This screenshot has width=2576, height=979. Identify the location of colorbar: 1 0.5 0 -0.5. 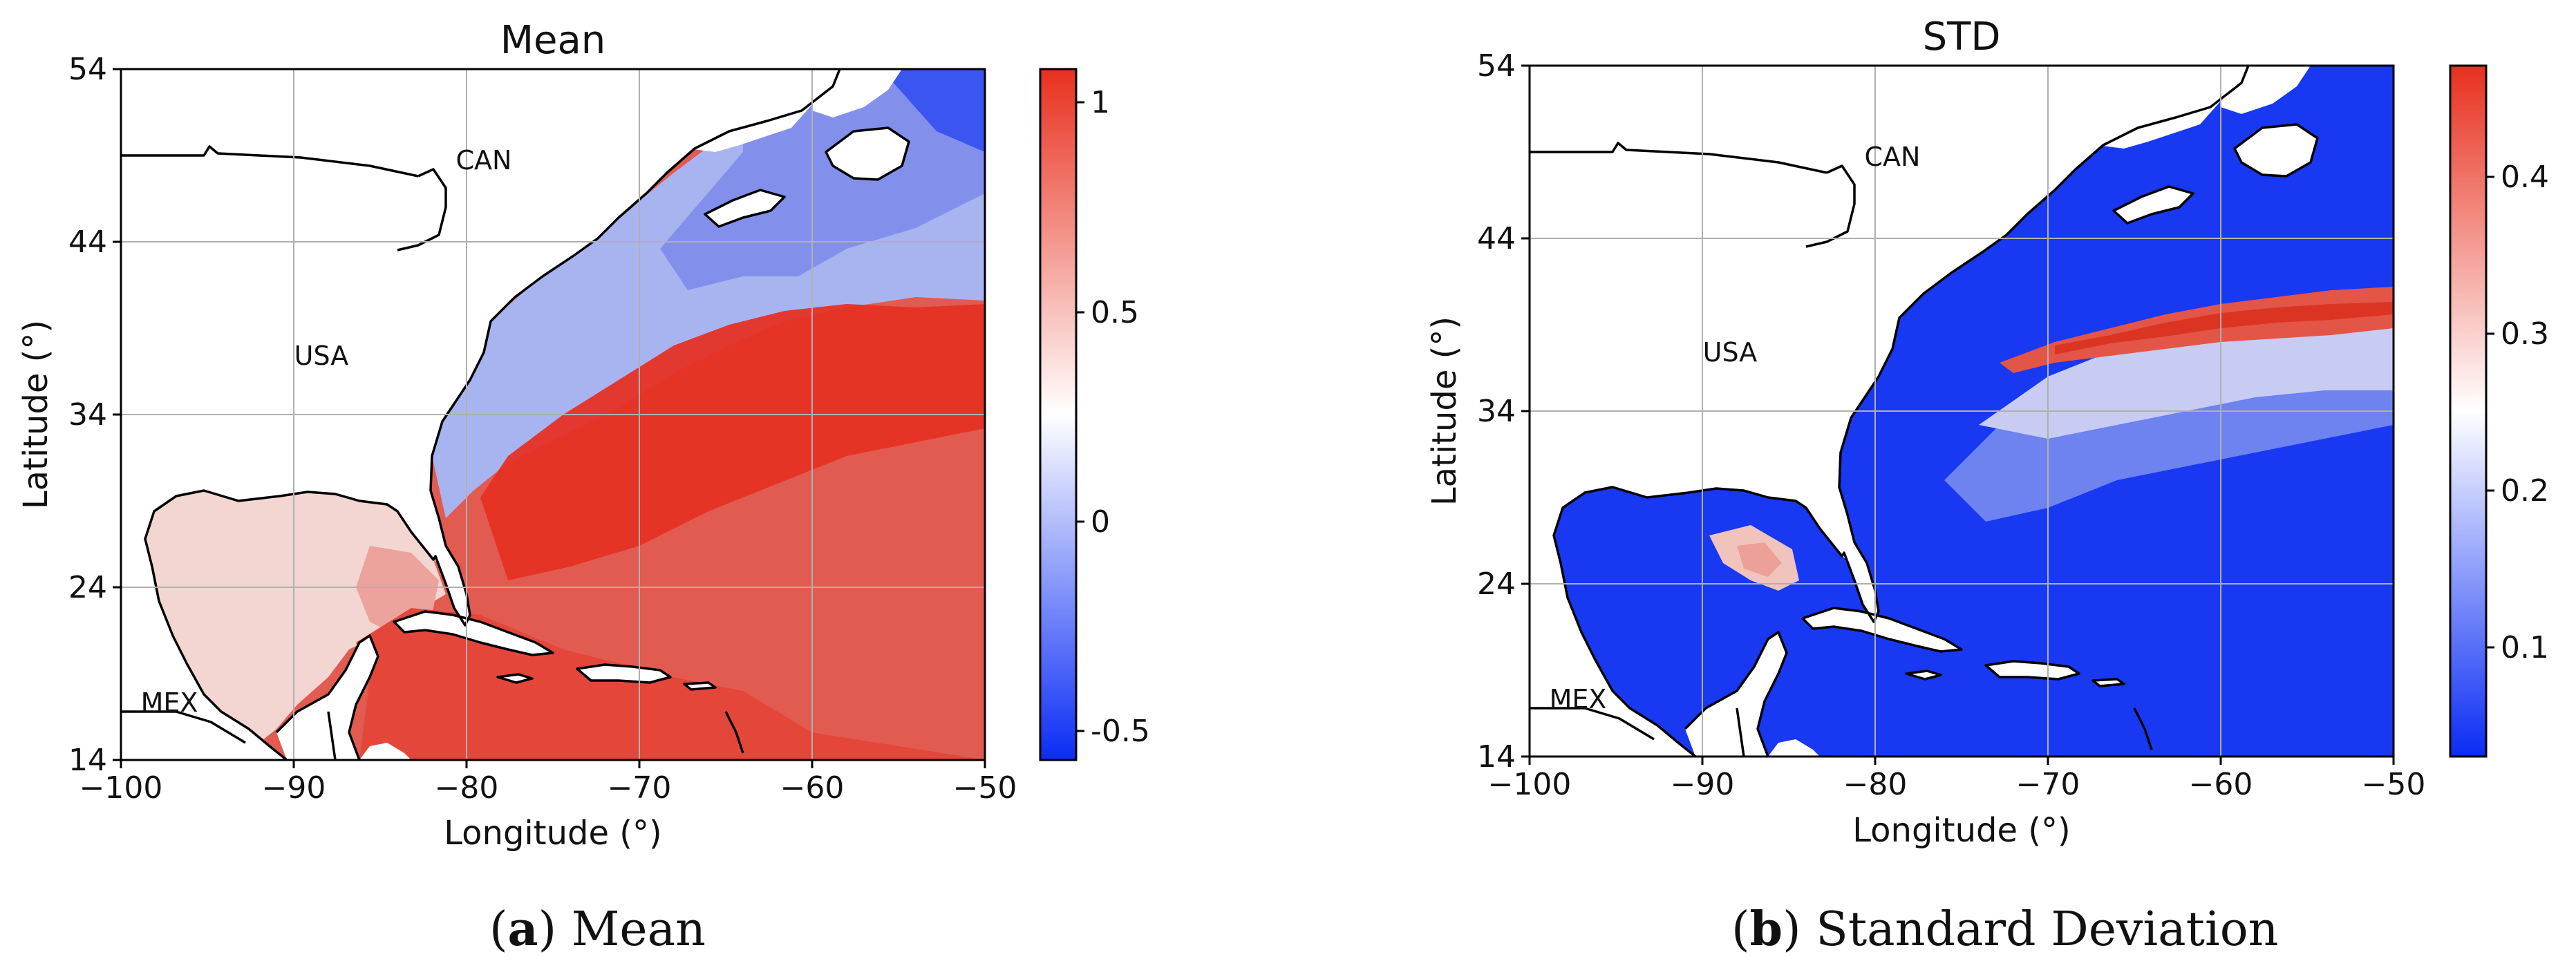
(1094, 414).